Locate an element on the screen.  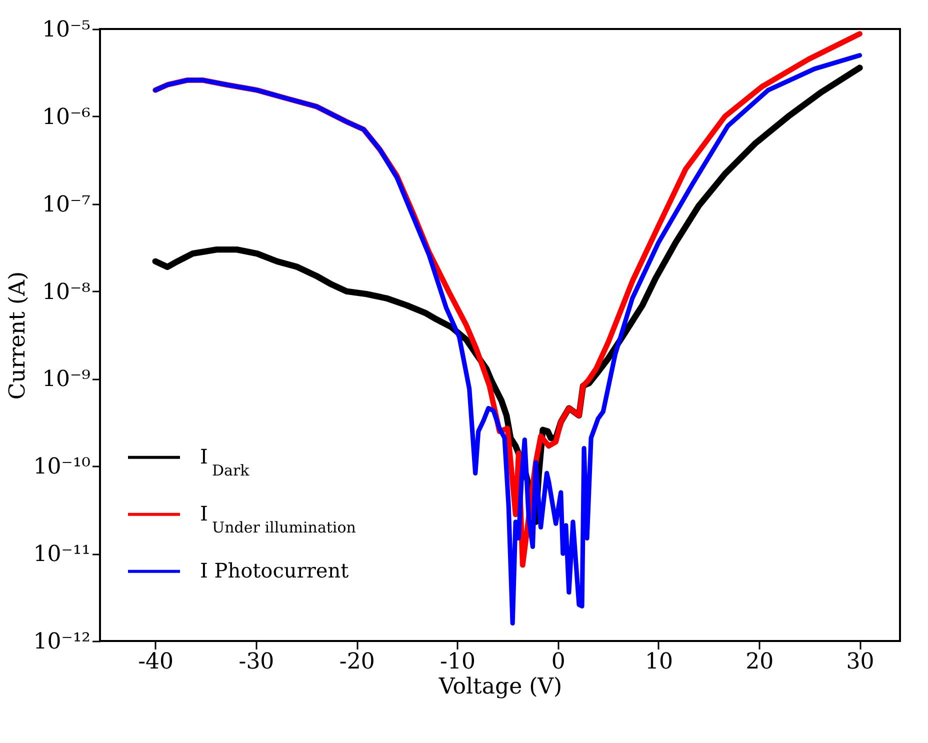
x-tick-label: 0 is located at coordinates (558, 662).